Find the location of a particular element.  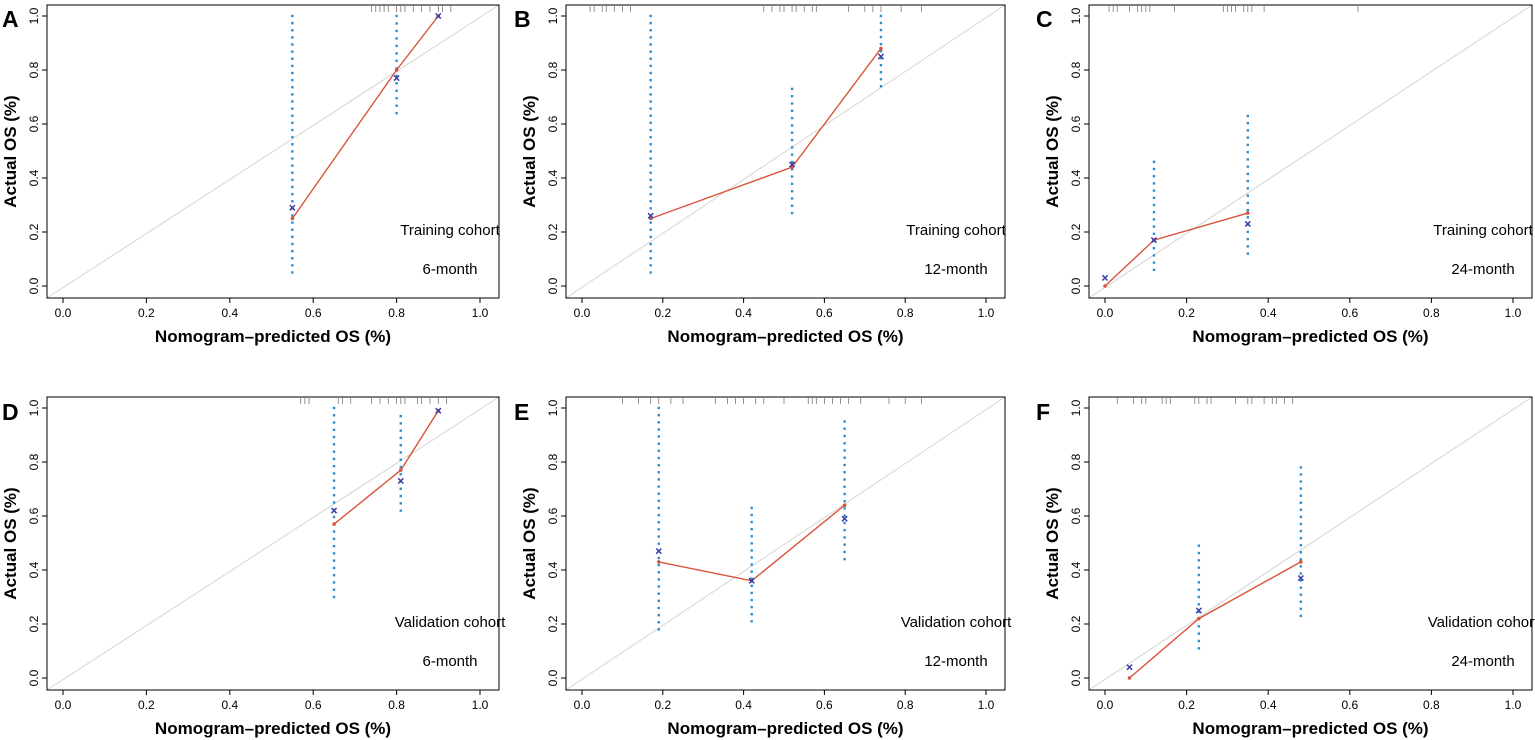

panel-b-cohort-label: Training cohort is located at coordinates (956, 230).